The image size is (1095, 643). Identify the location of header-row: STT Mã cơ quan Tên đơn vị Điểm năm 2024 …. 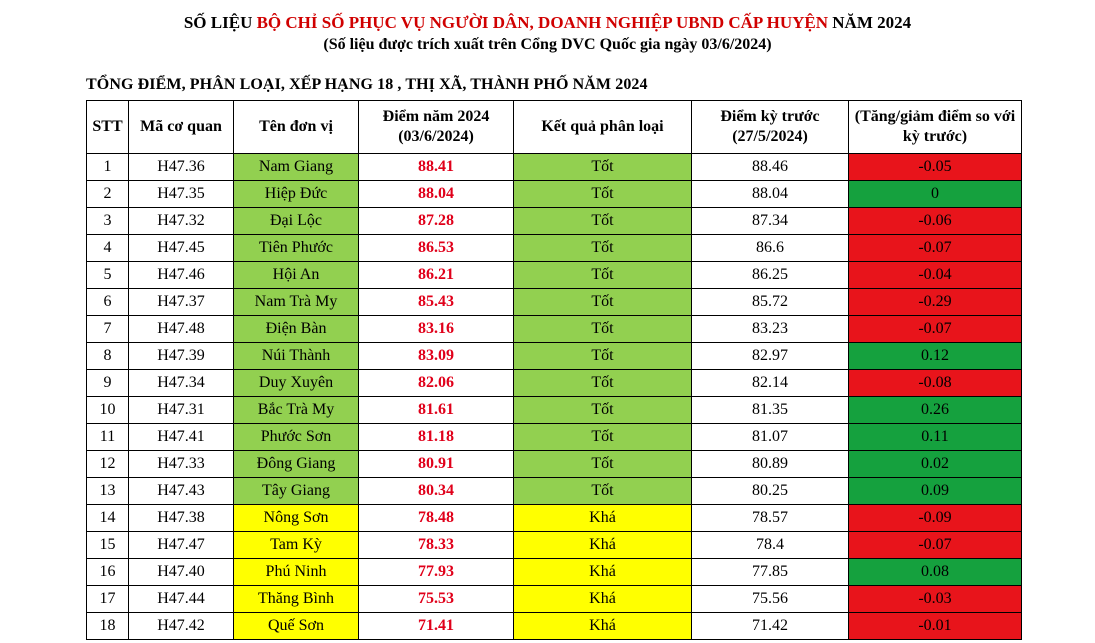
(554, 127).